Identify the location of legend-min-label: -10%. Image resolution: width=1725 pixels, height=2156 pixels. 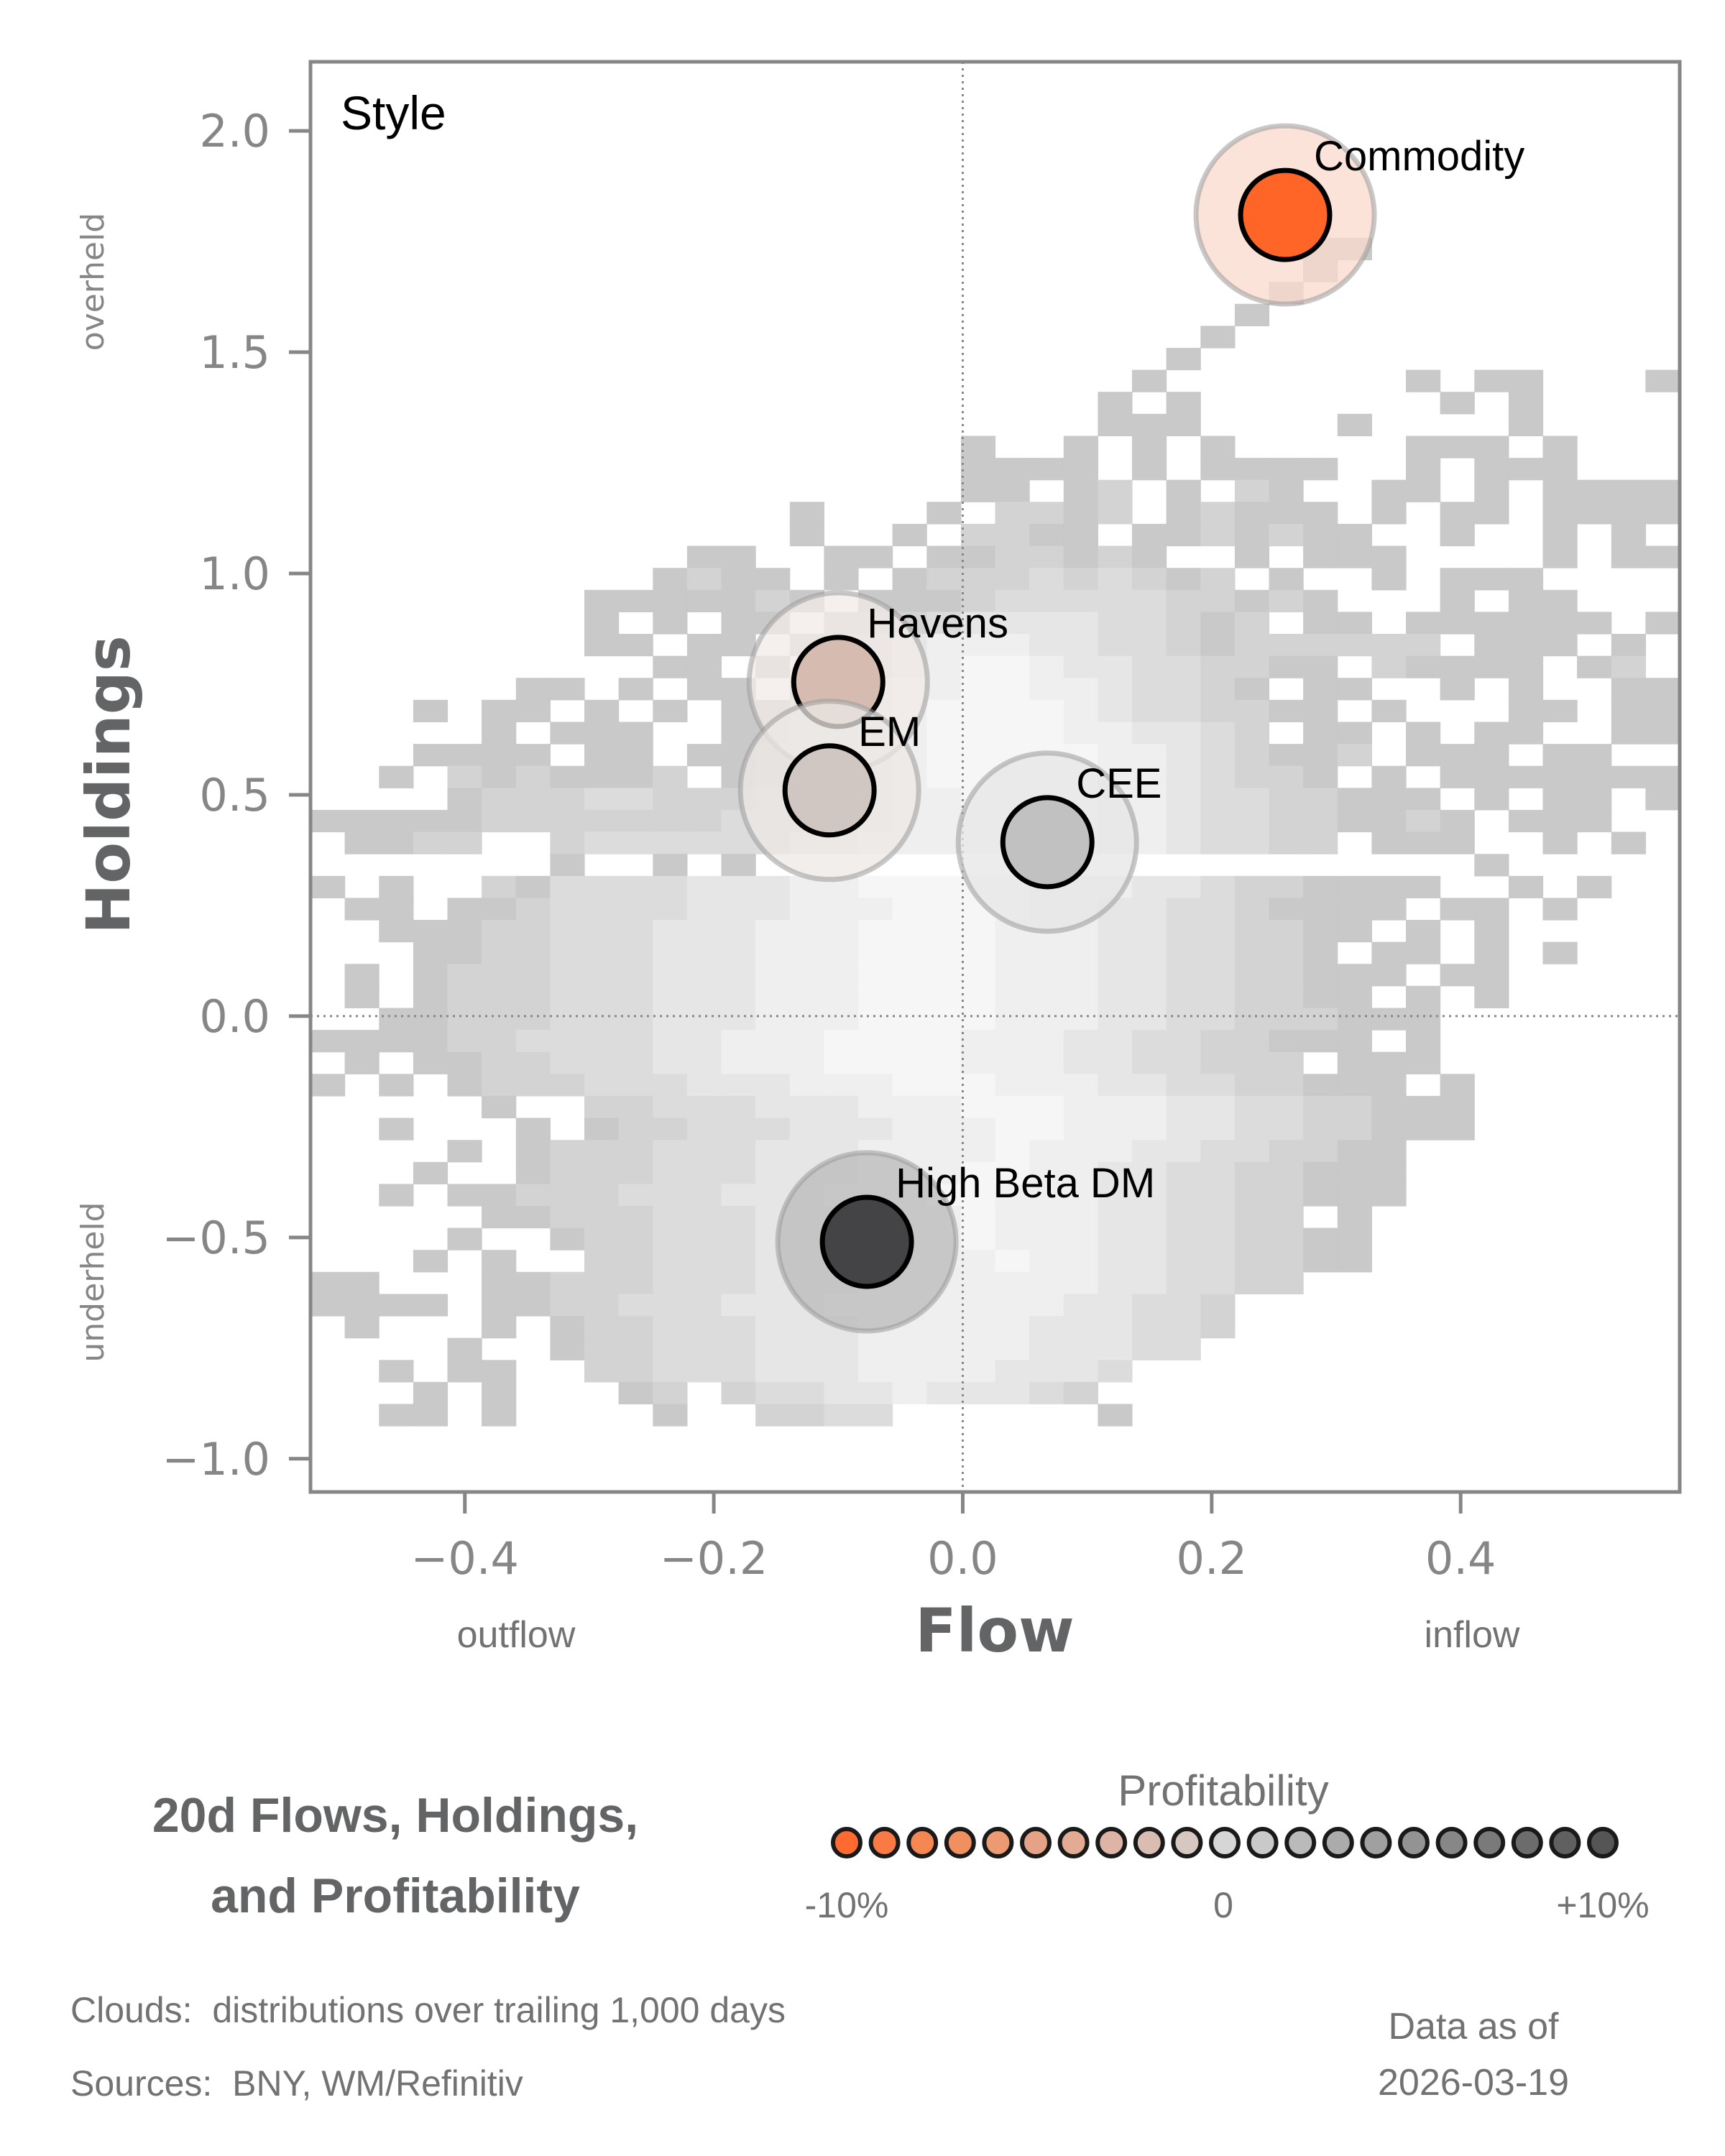
(847, 1905).